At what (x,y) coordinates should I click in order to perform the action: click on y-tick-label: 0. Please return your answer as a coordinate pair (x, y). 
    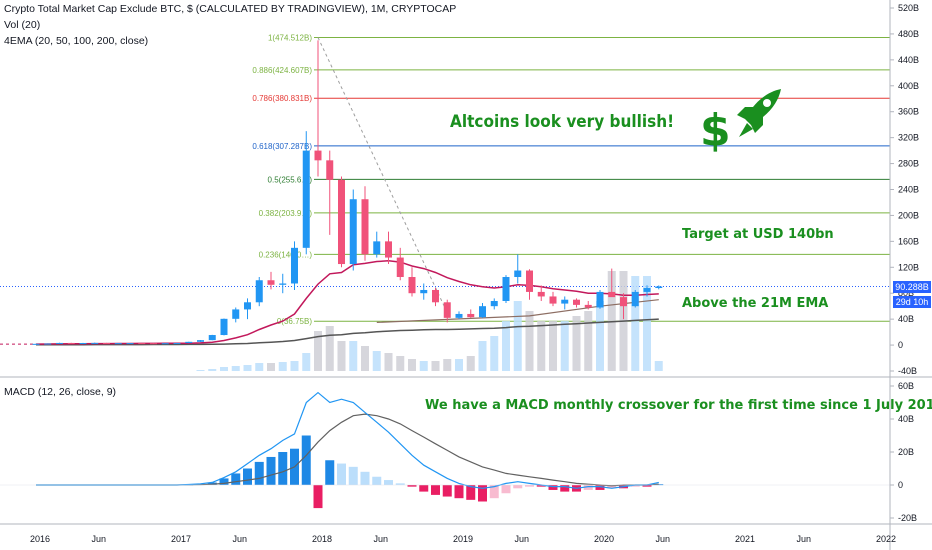
    Looking at the image, I should click on (900, 345).